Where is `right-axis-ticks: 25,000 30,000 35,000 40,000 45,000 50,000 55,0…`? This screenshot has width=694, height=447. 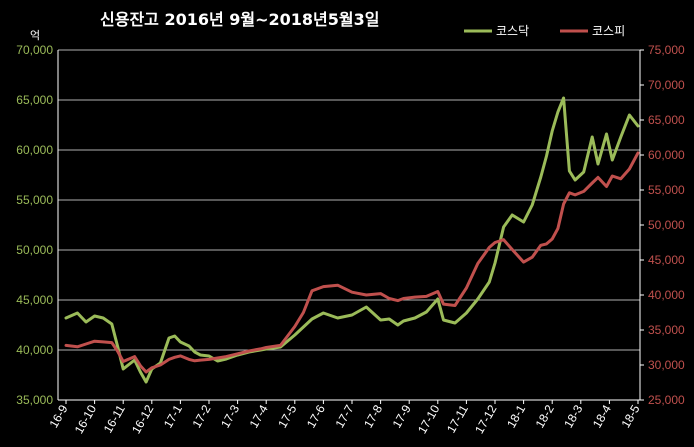 right-axis-ticks: 25,000 30,000 35,000 40,000 45,000 50,000 55,0… is located at coordinates (662, 225).